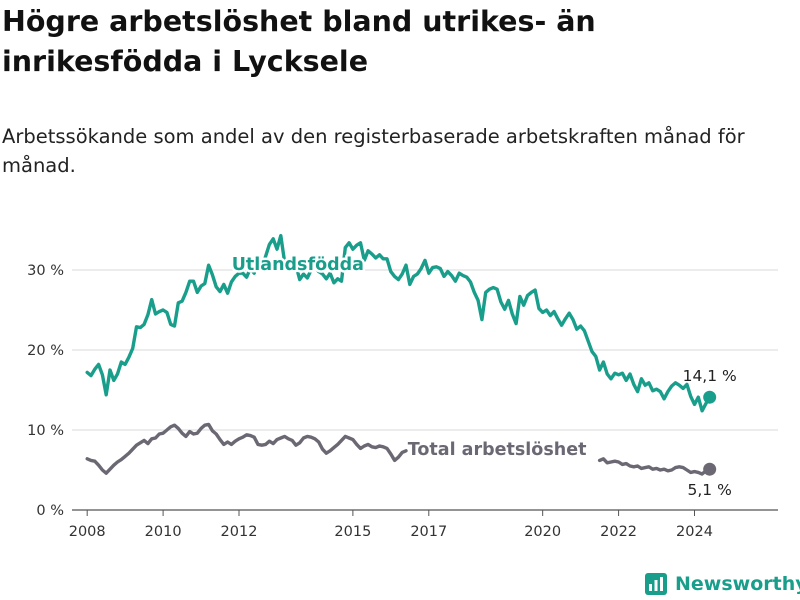 The height and width of the screenshot is (600, 800). Describe the element at coordinates (45, 351) in the screenshot. I see `y-tick-label: 20 %` at that location.